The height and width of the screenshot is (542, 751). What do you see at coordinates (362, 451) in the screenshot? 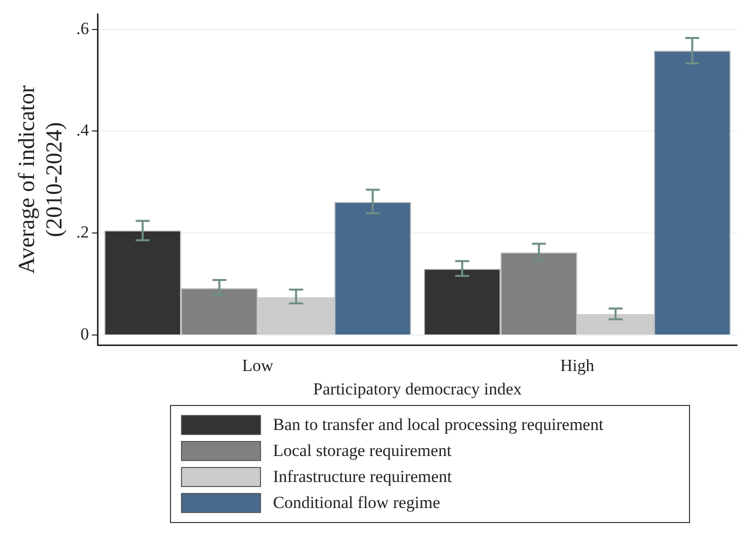
I see `legend-label: Local storage requirement` at bounding box center [362, 451].